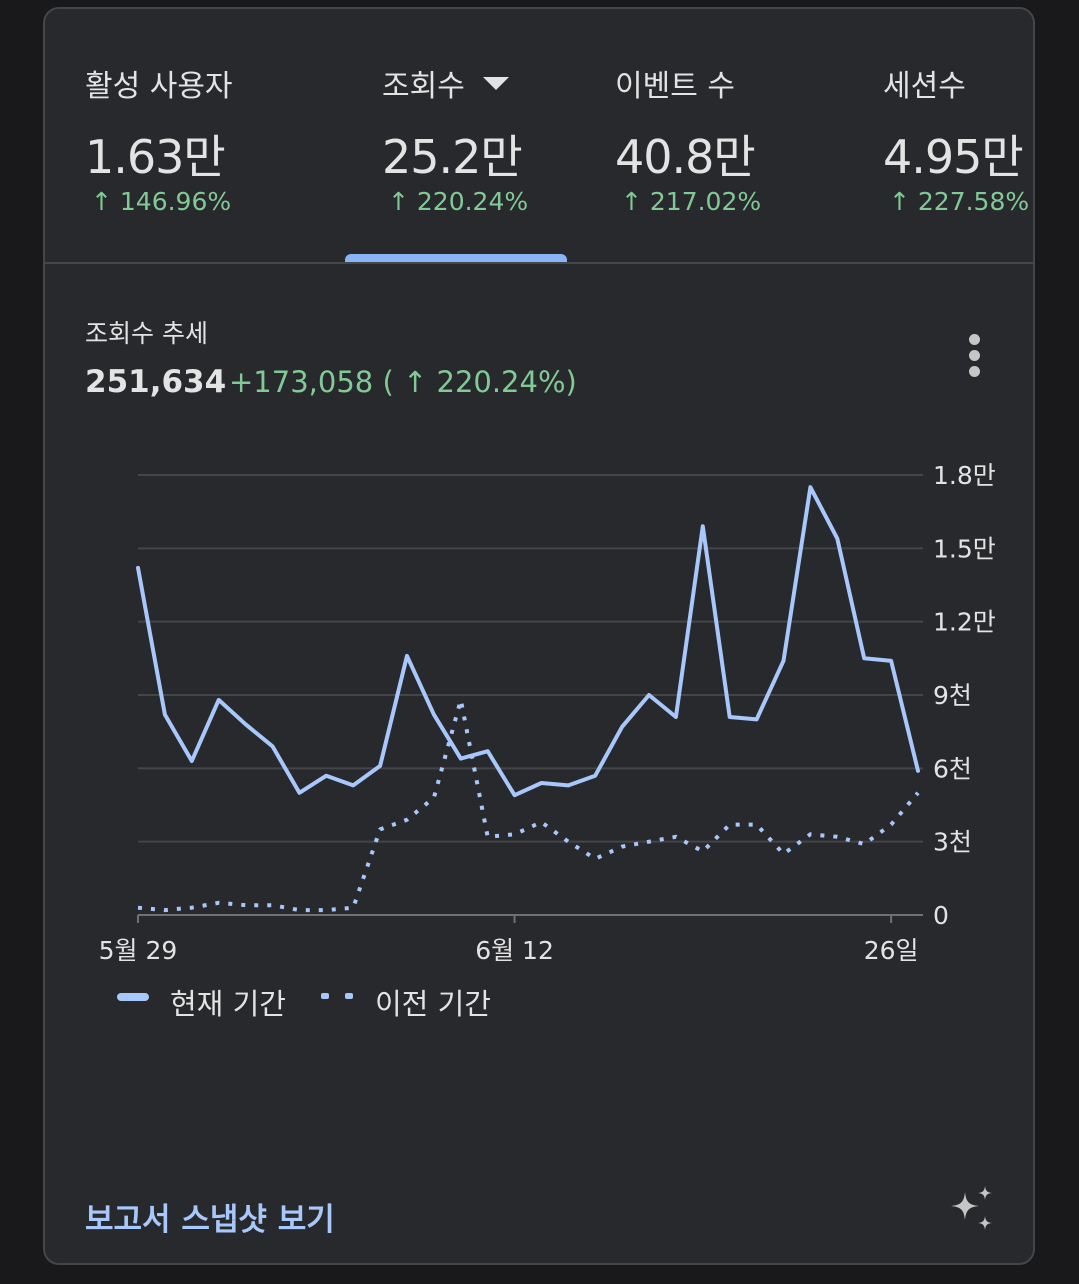 This screenshot has width=1079, height=1284. What do you see at coordinates (133, 997) in the screenshot?
I see `legend-current-swatch` at bounding box center [133, 997].